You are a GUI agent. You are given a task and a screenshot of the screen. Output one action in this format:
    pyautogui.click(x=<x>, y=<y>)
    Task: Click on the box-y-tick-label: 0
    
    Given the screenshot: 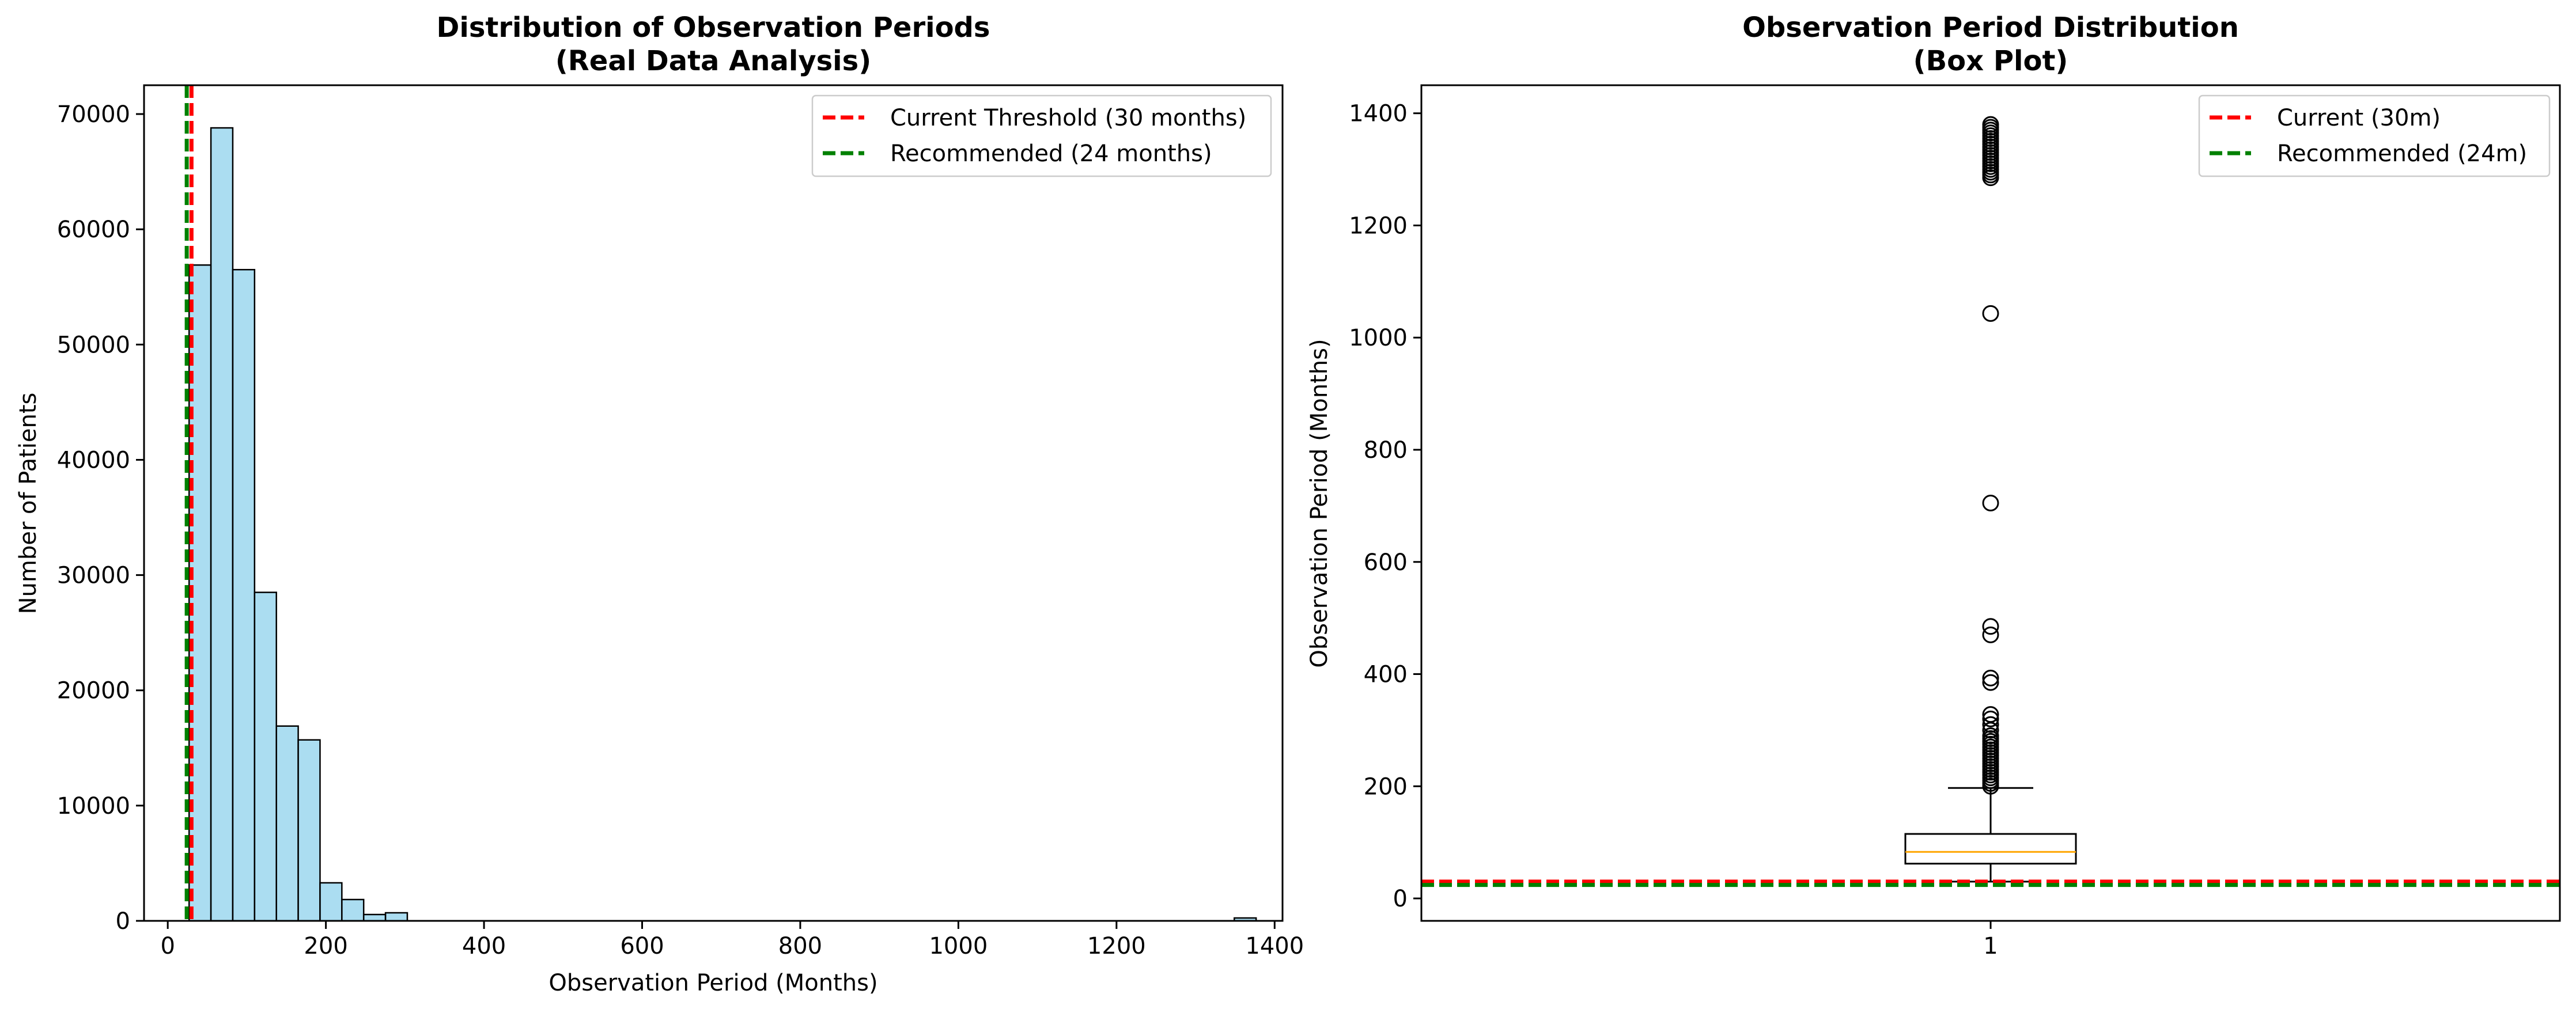 What is the action you would take?
    pyautogui.click(x=1400, y=899)
    